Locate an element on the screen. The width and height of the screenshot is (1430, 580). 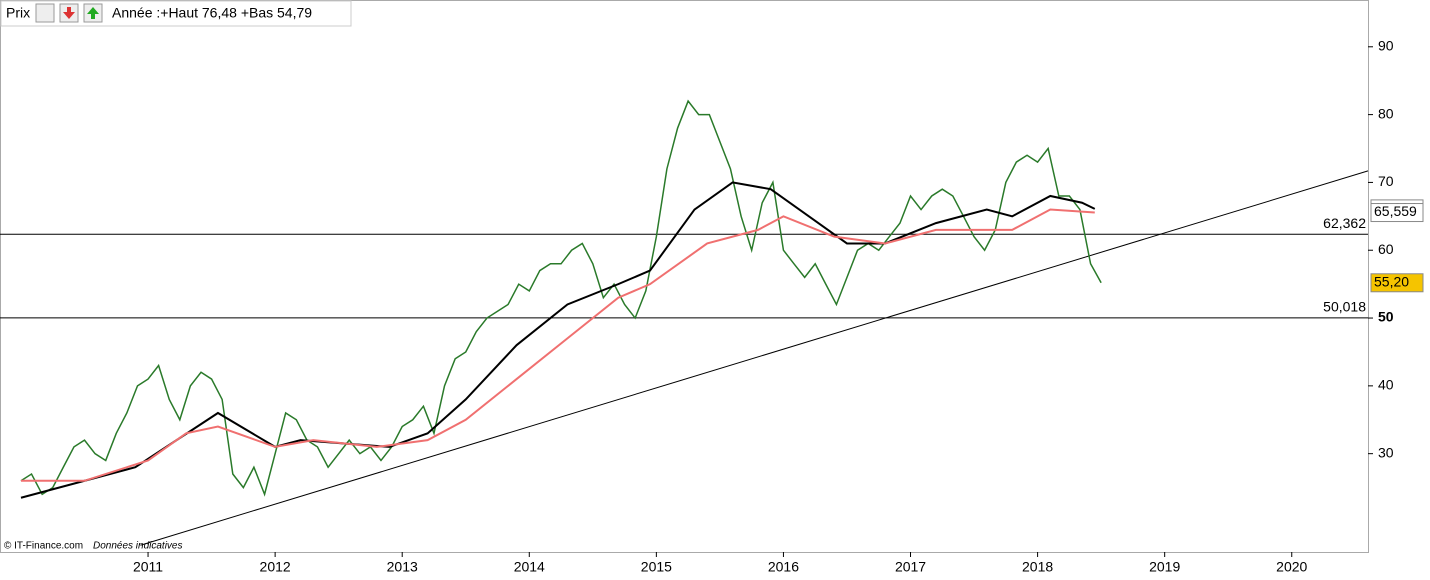
x-tick-label: 2018 is located at coordinates (1037, 567).